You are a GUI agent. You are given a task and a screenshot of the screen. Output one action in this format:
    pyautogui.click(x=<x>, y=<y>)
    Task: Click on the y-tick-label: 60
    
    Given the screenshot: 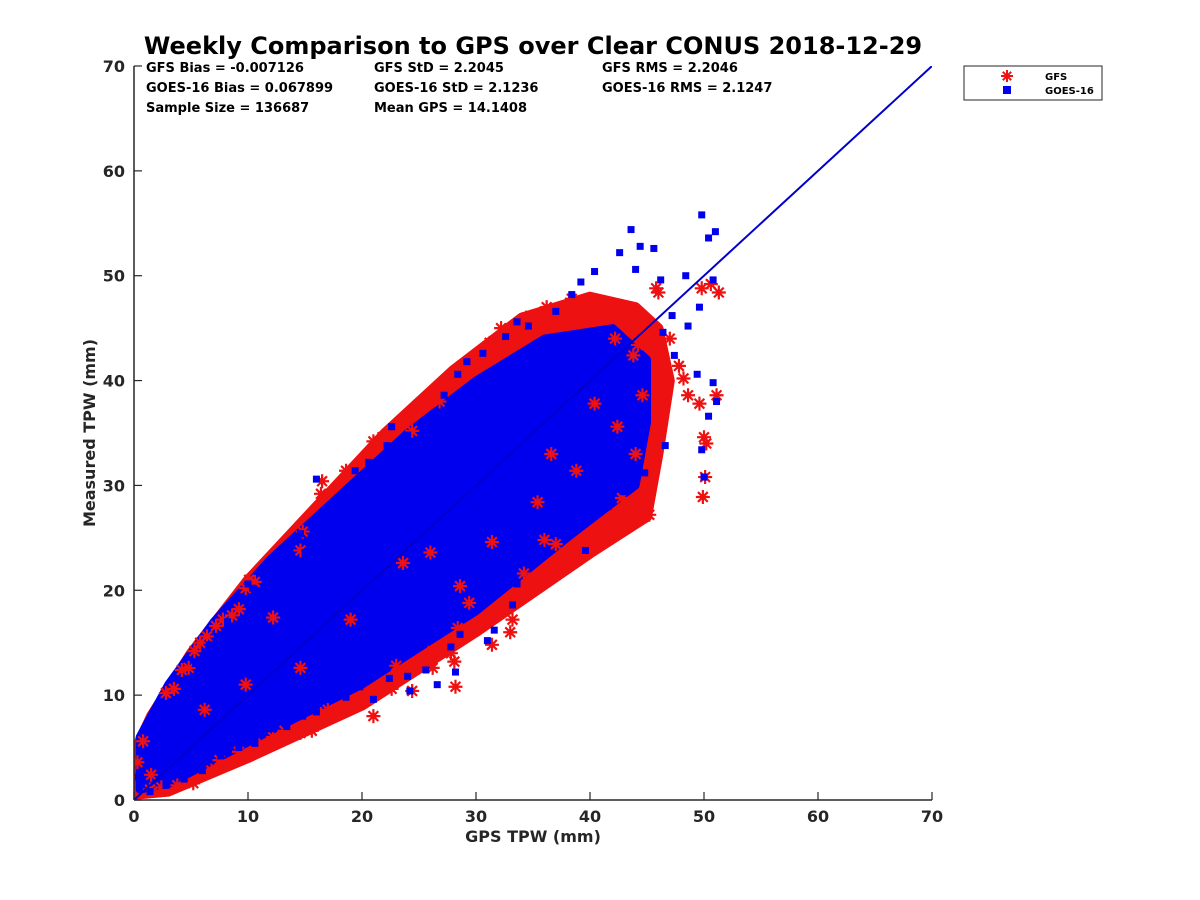 What is the action you would take?
    pyautogui.click(x=114, y=171)
    